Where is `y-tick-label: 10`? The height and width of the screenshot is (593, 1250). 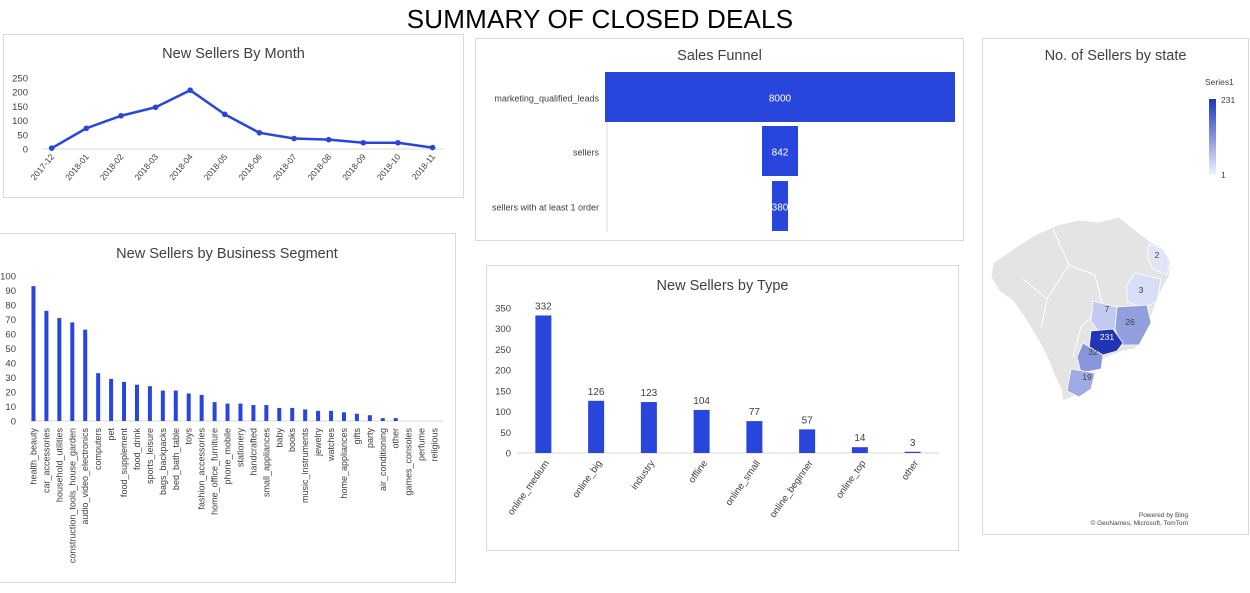 y-tick-label: 10 is located at coordinates (10, 407).